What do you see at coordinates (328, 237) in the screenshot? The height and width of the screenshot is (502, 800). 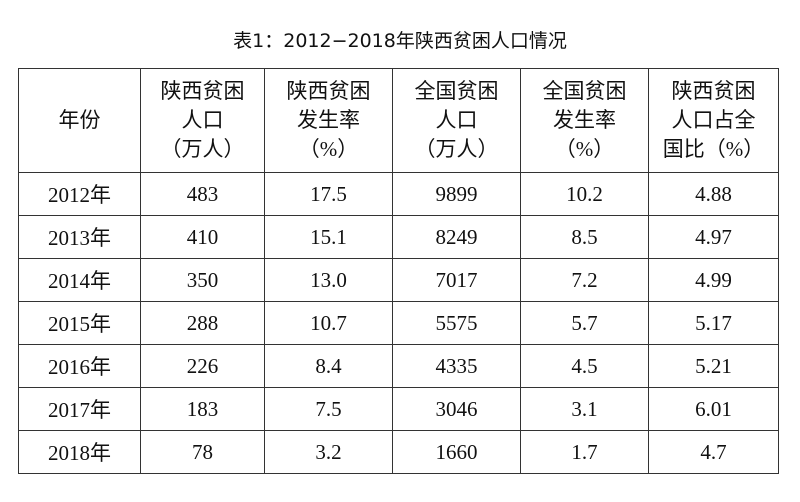 I see `value-cell: 15.1` at bounding box center [328, 237].